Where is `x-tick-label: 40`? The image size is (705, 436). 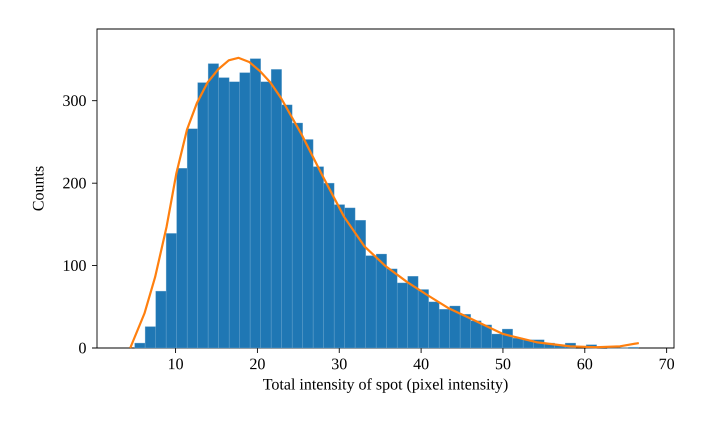 x-tick-label: 40 is located at coordinates (420, 364).